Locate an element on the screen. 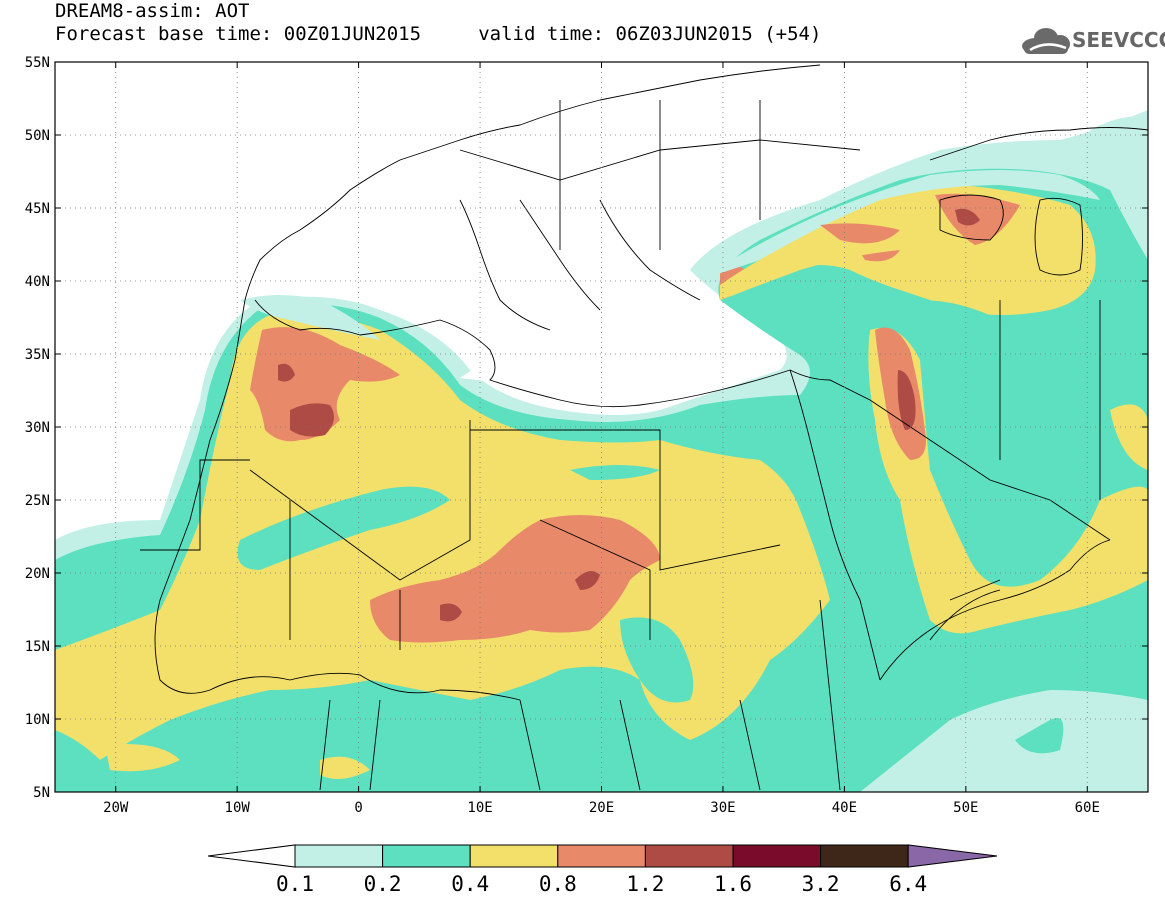 This screenshot has height=905, width=1165. lat-tick-label: 5N is located at coordinates (41, 793).